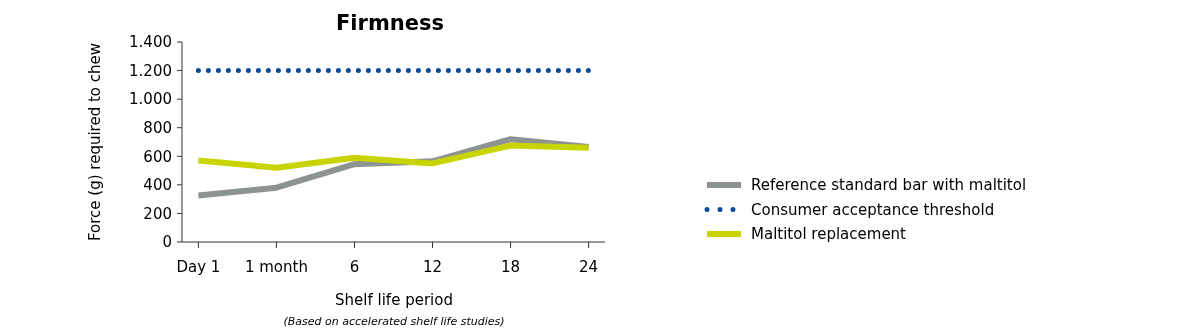  Describe the element at coordinates (394, 300) in the screenshot. I see `x-axis-title: Shelf life period` at that location.